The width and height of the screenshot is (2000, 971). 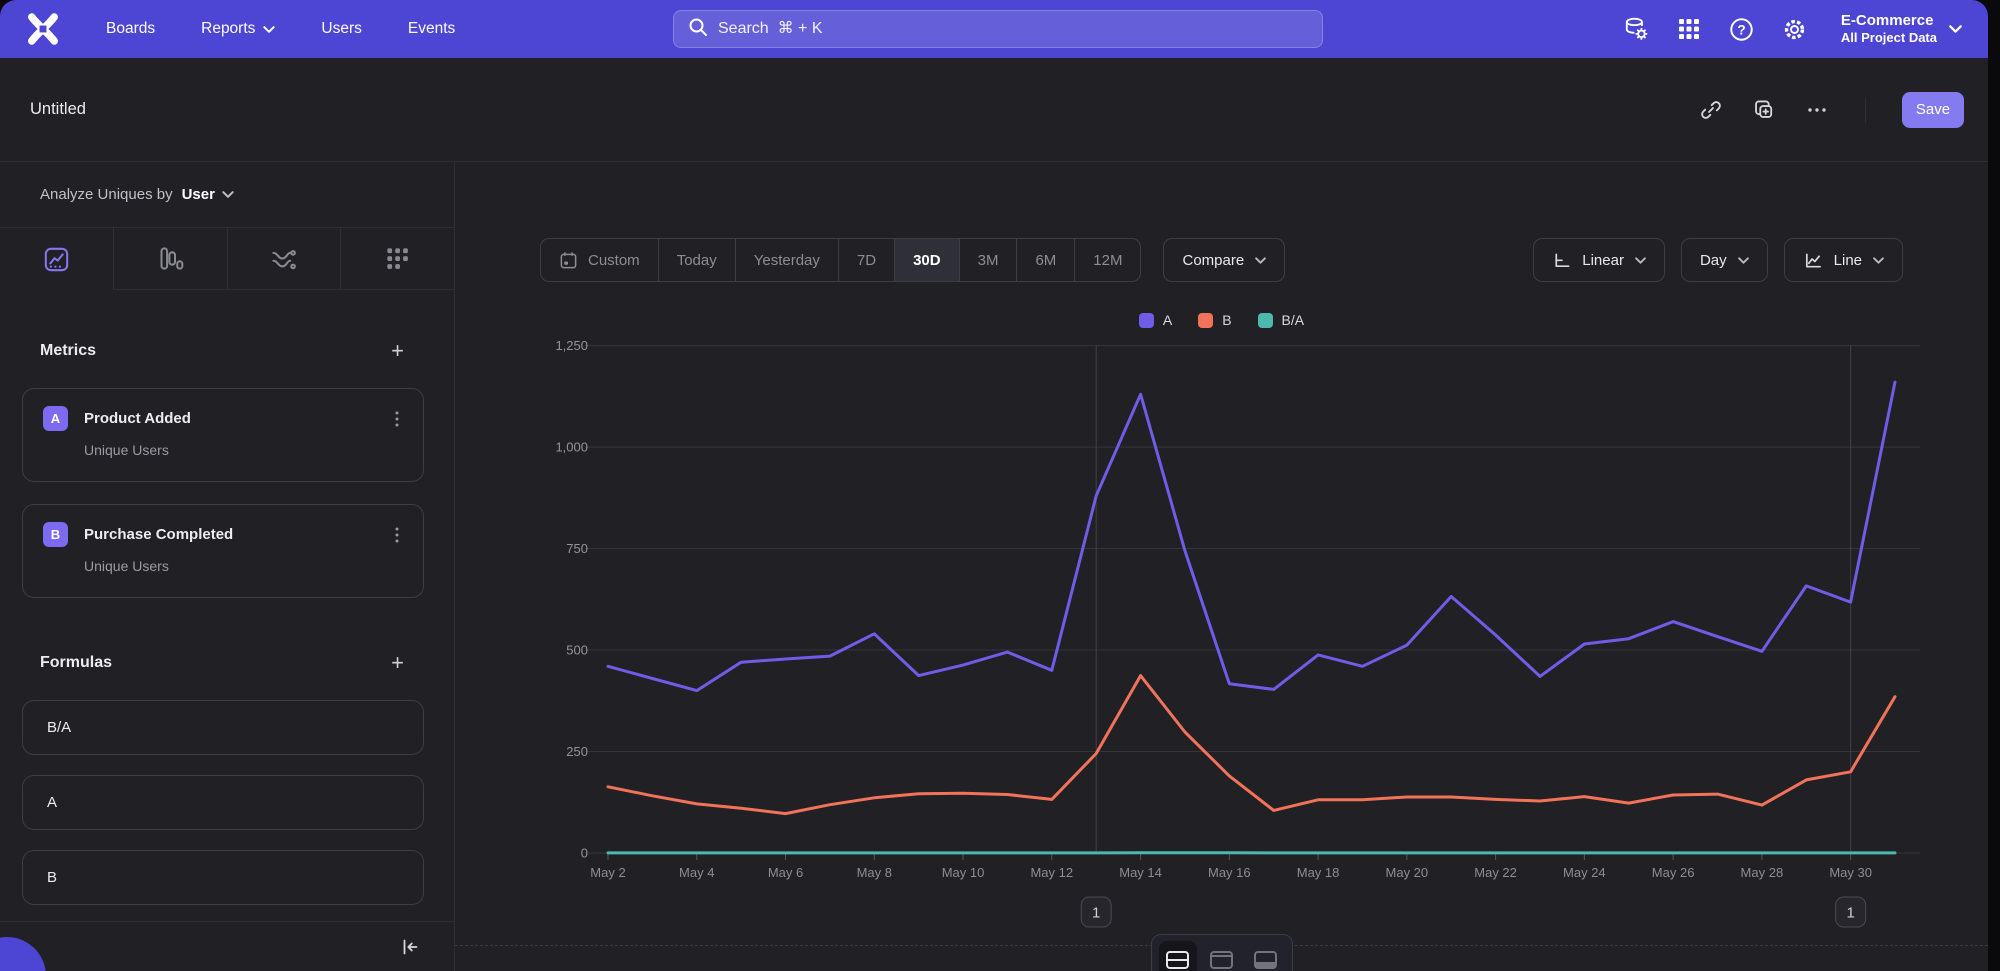 I want to click on nav-item-reports: Reports, so click(x=238, y=29).